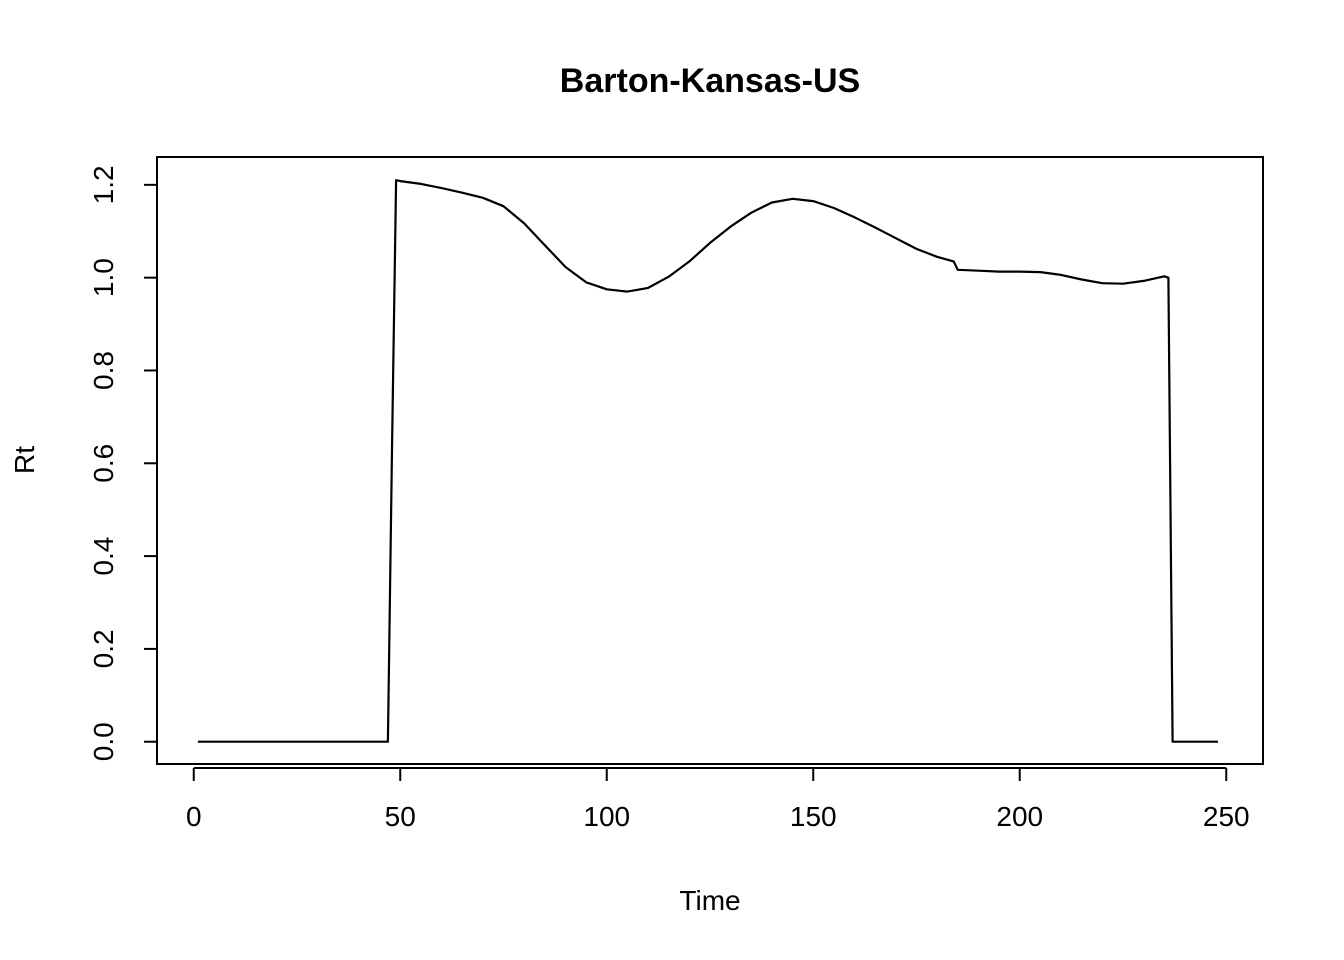 This screenshot has width=1344, height=960. I want to click on y-tick-label: 0.0, so click(103, 741).